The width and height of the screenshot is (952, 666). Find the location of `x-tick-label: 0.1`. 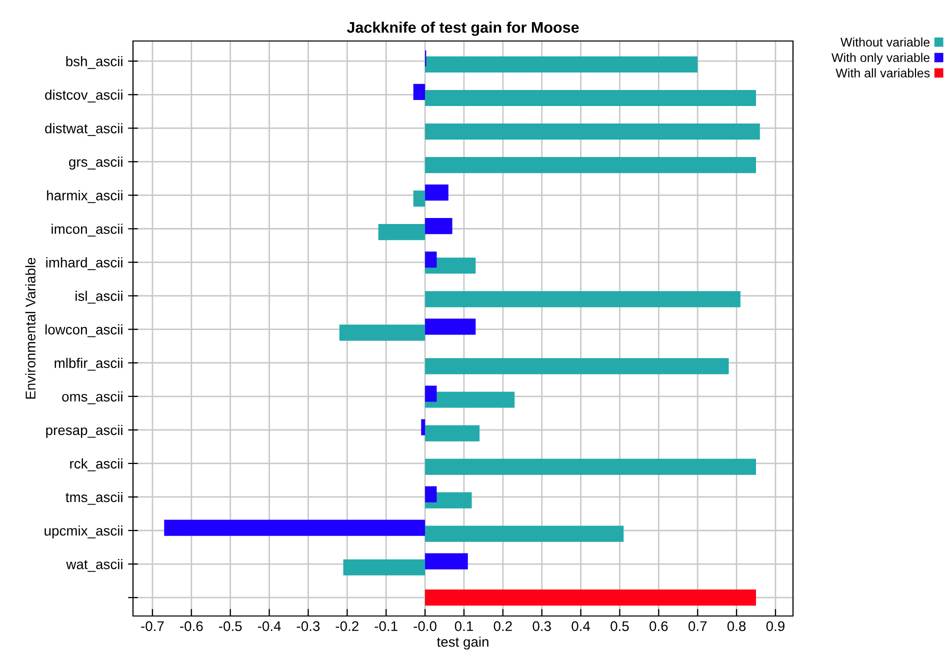

x-tick-label: 0.1 is located at coordinates (463, 626).